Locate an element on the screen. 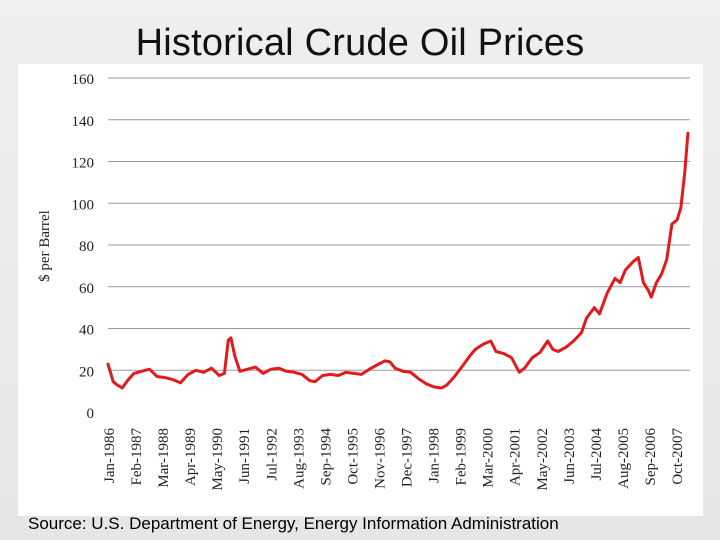 The height and width of the screenshot is (540, 720). x-tick-label: Jul-2004 is located at coordinates (597, 454).